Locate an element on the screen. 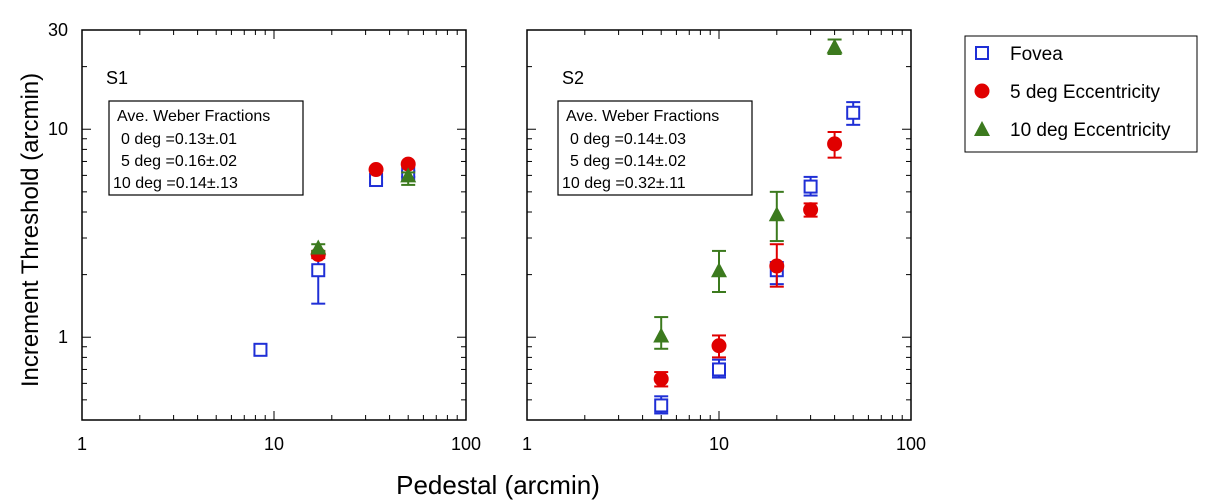 The width and height of the screenshot is (1211, 504). legend-label: Fovea is located at coordinates (1036, 54).